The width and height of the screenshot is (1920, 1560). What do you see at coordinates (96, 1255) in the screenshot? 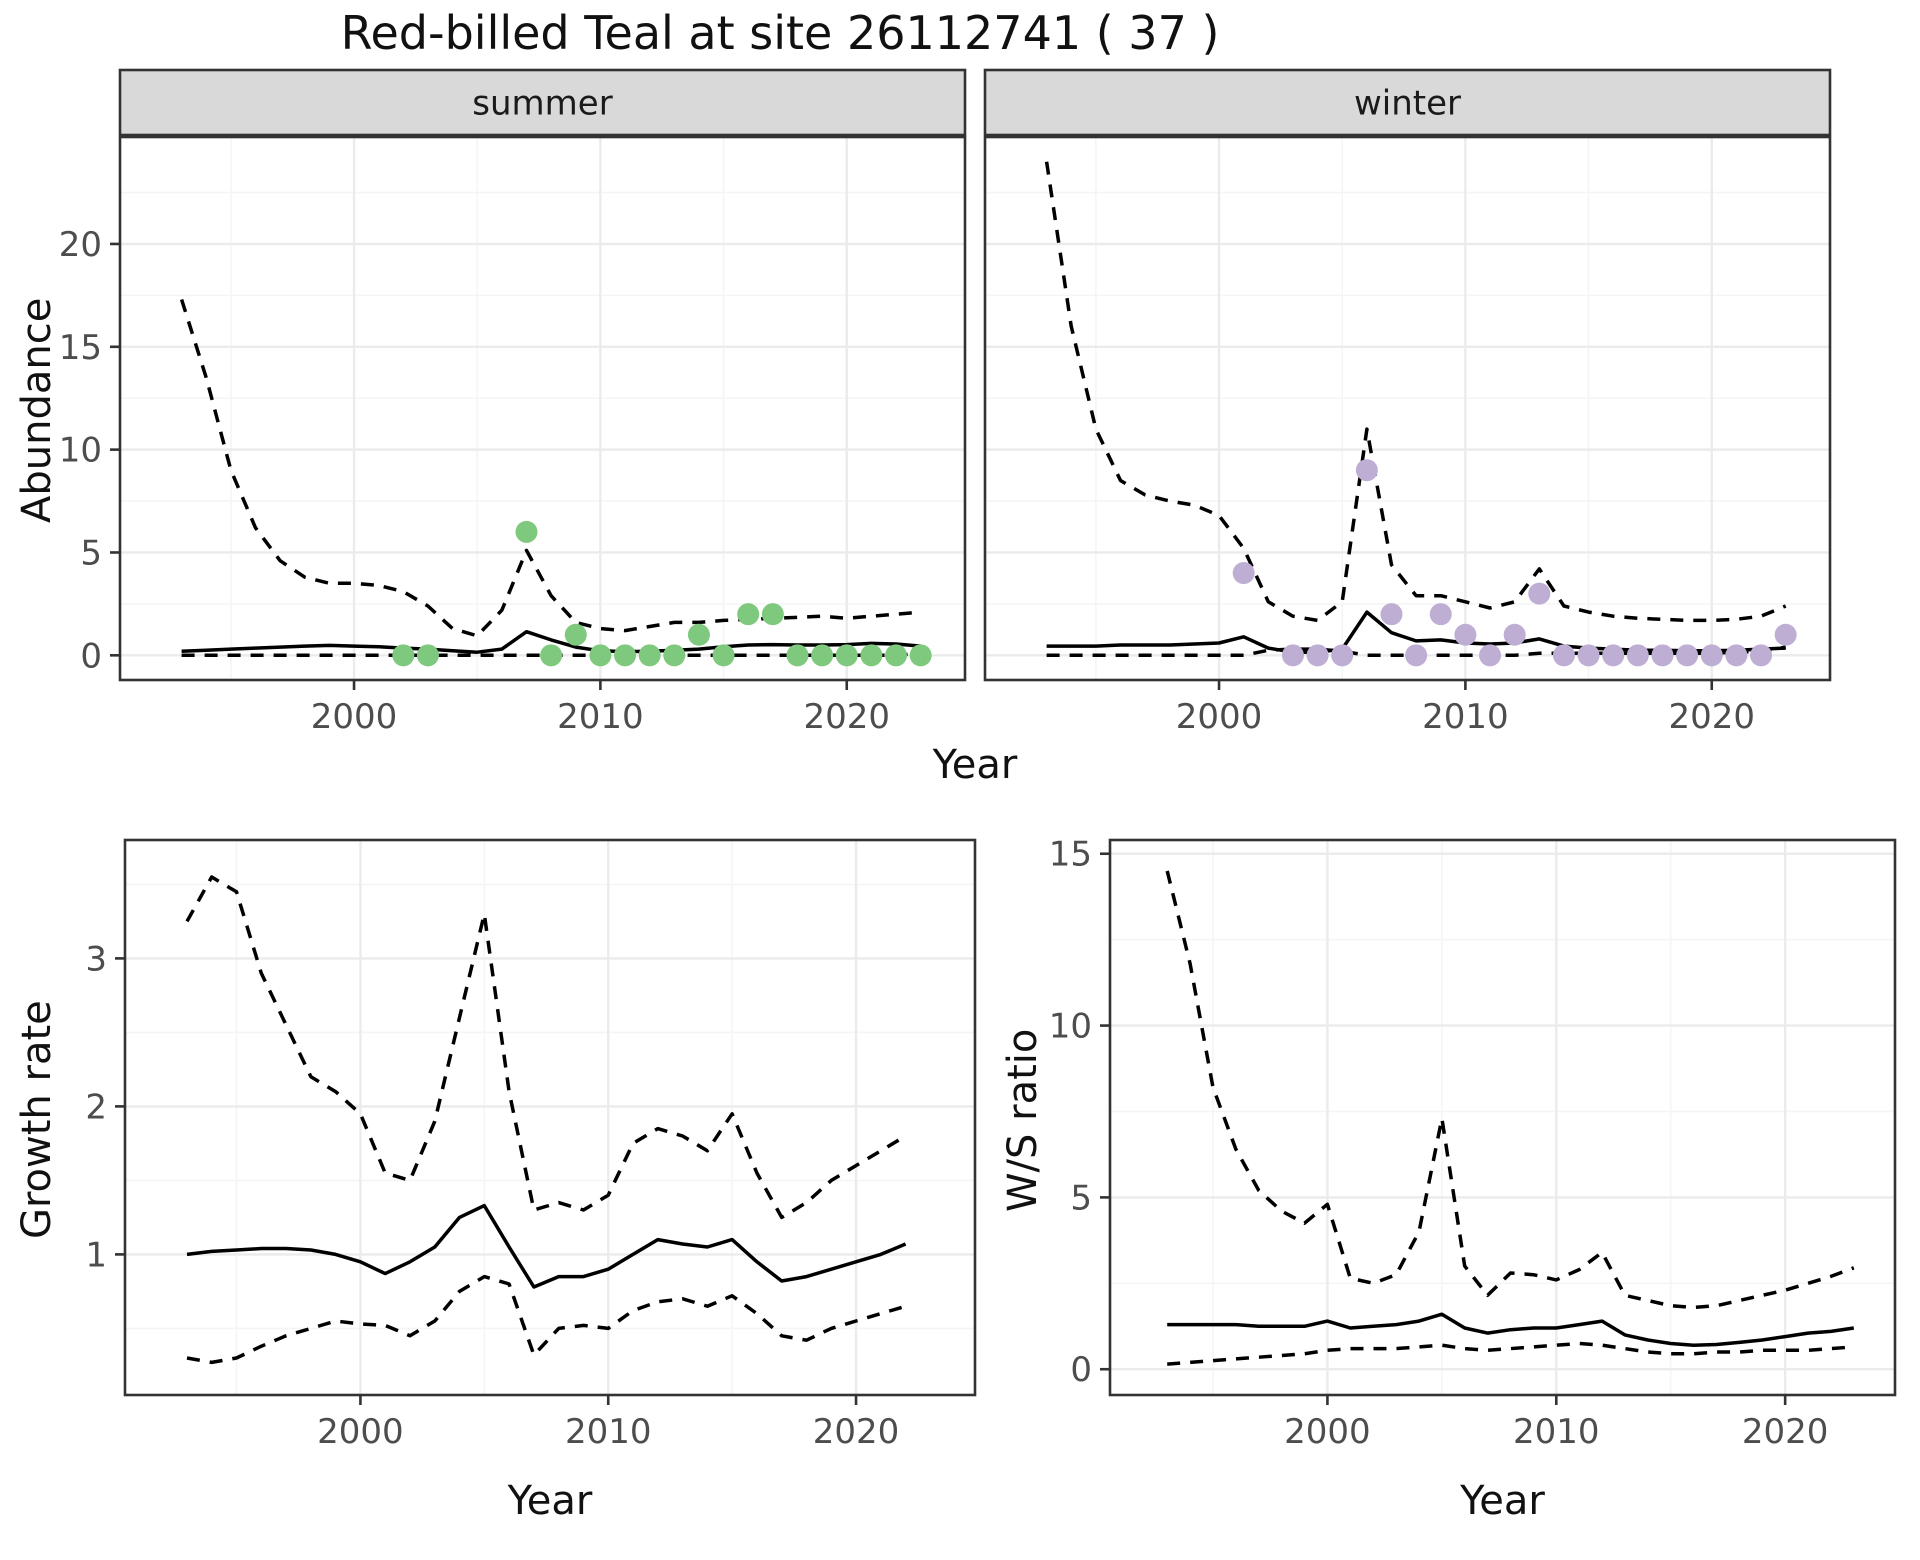
I see `y-tick-label: 1` at bounding box center [96, 1255].